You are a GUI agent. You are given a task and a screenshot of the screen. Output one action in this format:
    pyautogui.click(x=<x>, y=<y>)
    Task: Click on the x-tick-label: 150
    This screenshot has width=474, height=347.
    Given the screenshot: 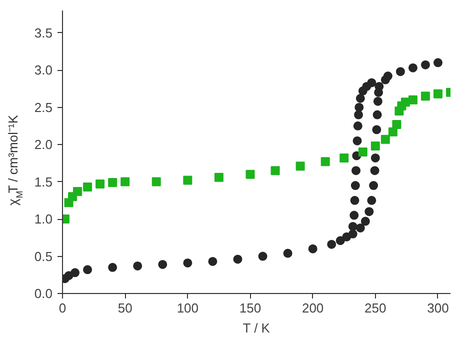 What is the action you would take?
    pyautogui.click(x=250, y=308)
    